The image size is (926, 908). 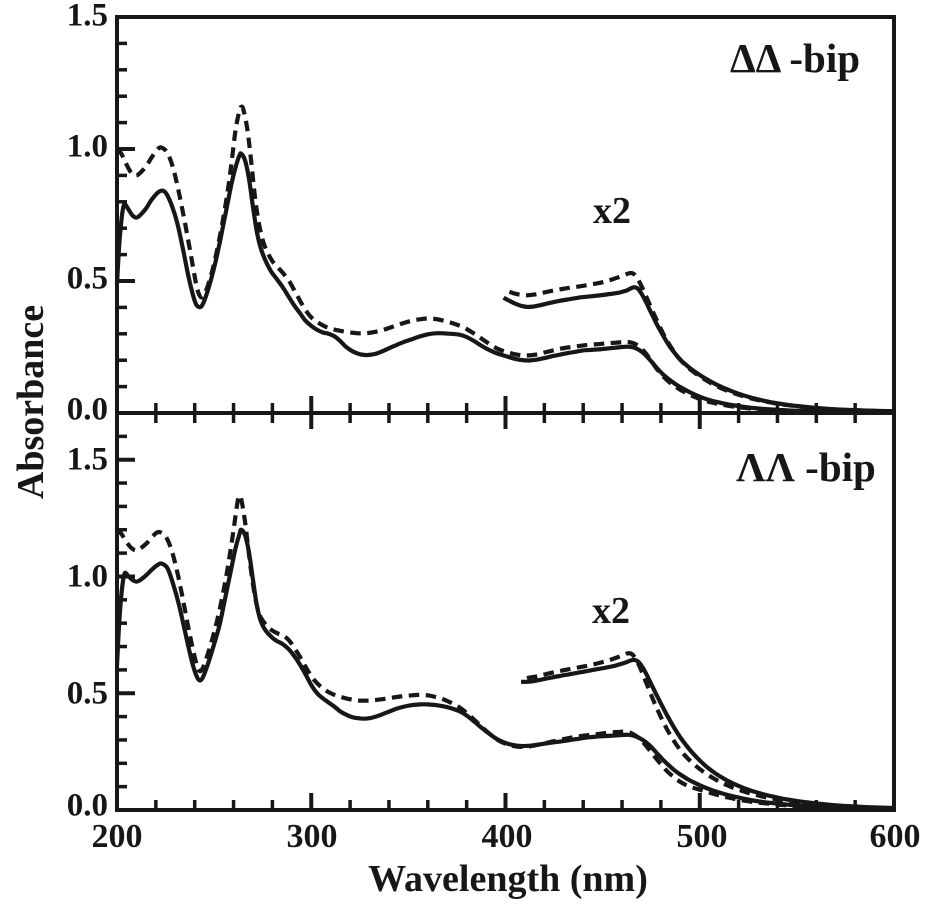 I want to click on bottom-panel-title: ΛΛ -bip, so click(x=806, y=467).